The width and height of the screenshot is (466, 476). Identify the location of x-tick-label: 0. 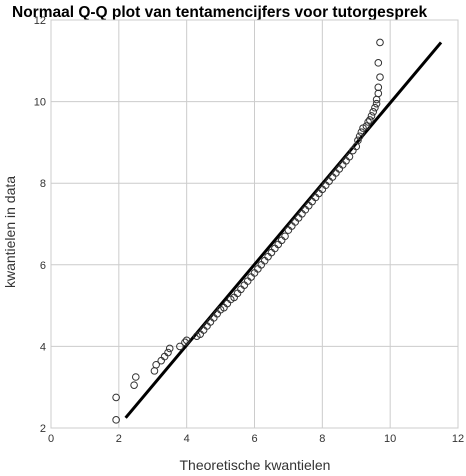
(51, 439).